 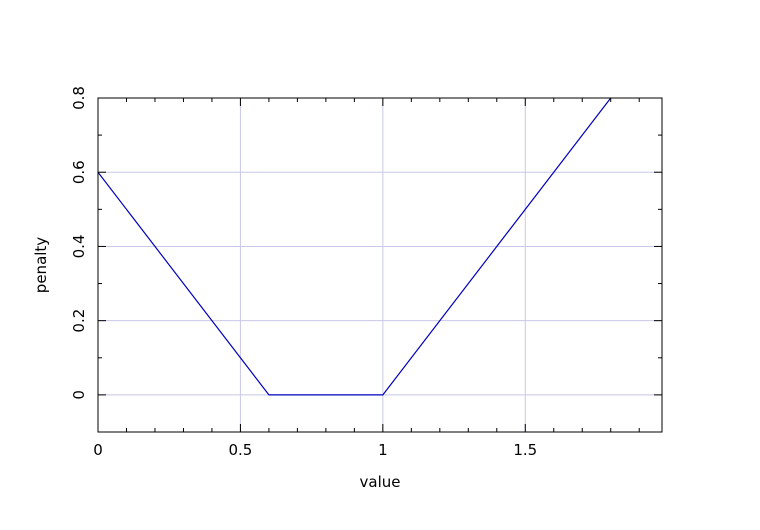 What do you see at coordinates (79, 247) in the screenshot?
I see `y-tick-label: 0.4` at bounding box center [79, 247].